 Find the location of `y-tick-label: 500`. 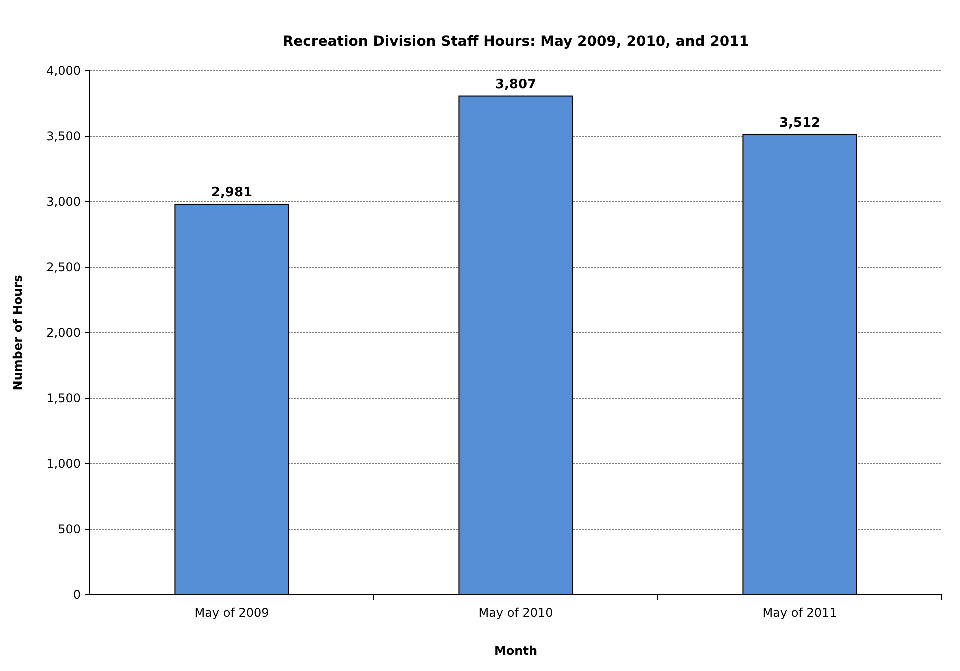

y-tick-label: 500 is located at coordinates (69, 529).